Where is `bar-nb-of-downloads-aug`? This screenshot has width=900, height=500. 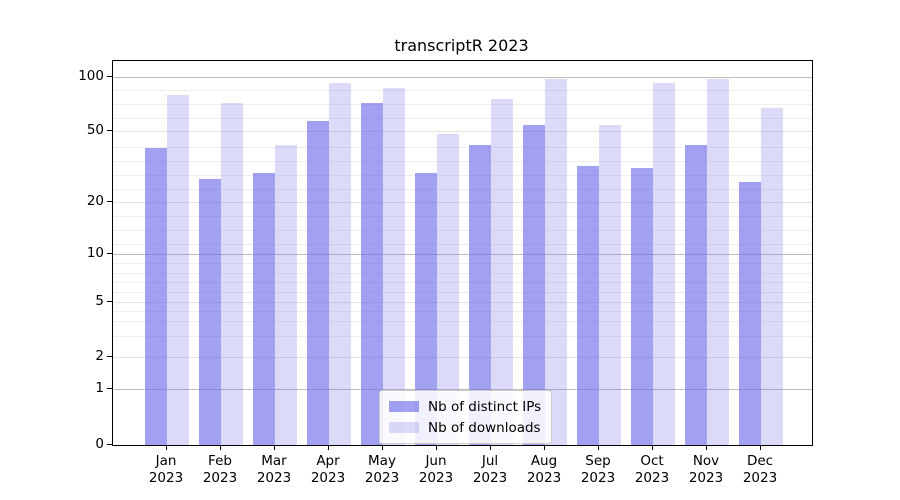 bar-nb-of-downloads-aug is located at coordinates (556, 261).